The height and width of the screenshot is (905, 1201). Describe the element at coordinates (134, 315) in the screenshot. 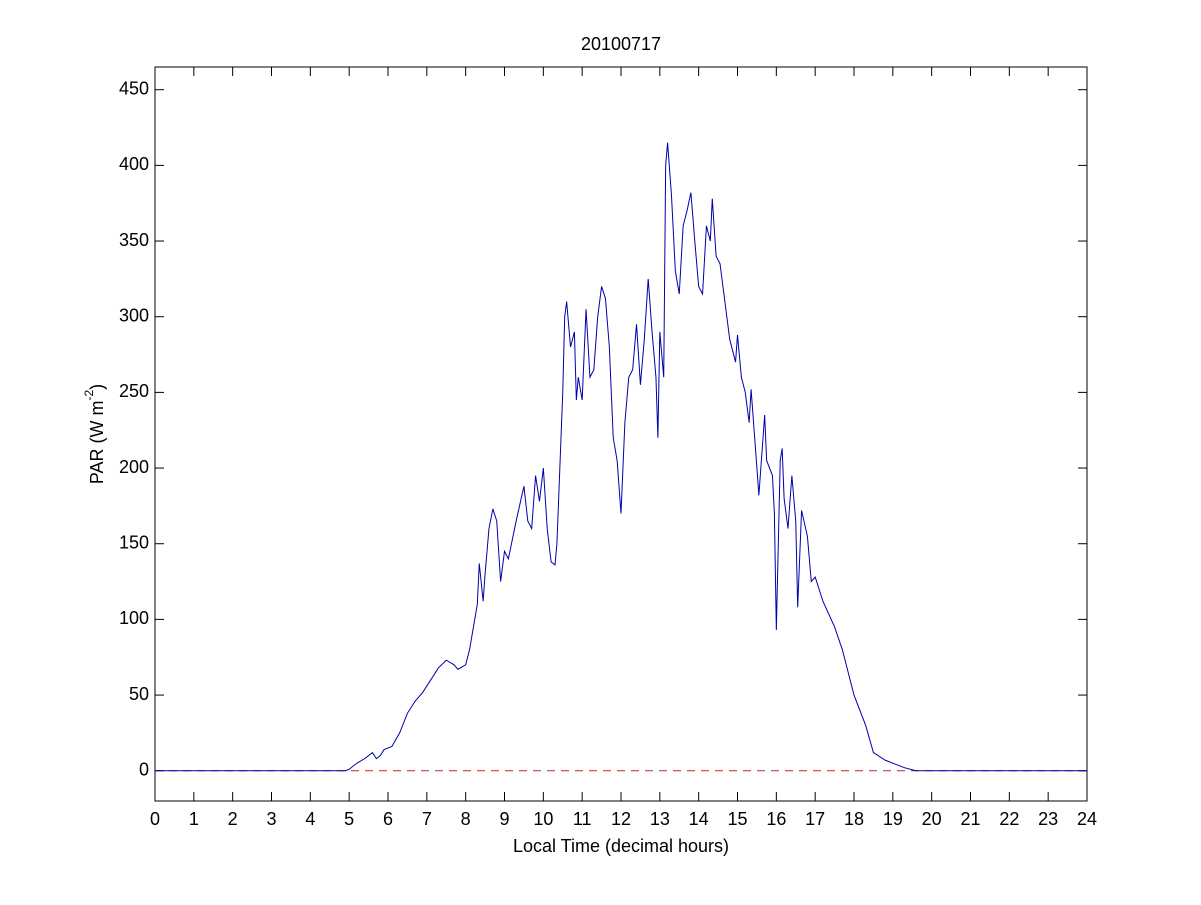

I see `y-tick-label: 300` at that location.